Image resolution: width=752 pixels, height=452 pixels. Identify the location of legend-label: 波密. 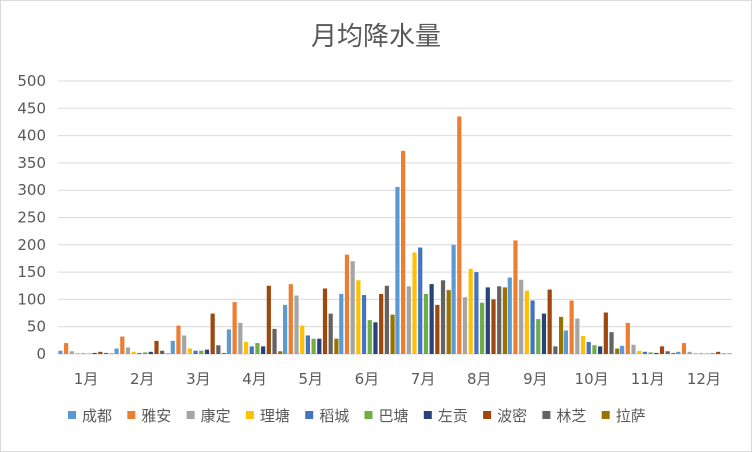
(512, 416).